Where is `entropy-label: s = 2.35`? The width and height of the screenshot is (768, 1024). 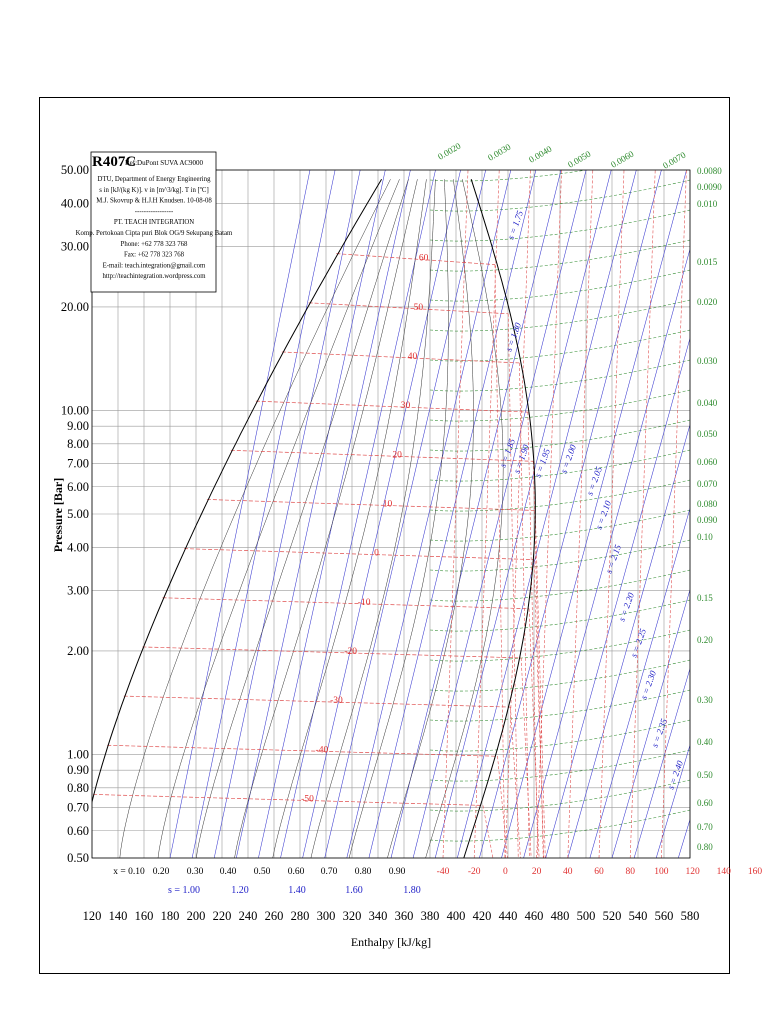
entropy-label: s = 2.35 is located at coordinates (659, 733).